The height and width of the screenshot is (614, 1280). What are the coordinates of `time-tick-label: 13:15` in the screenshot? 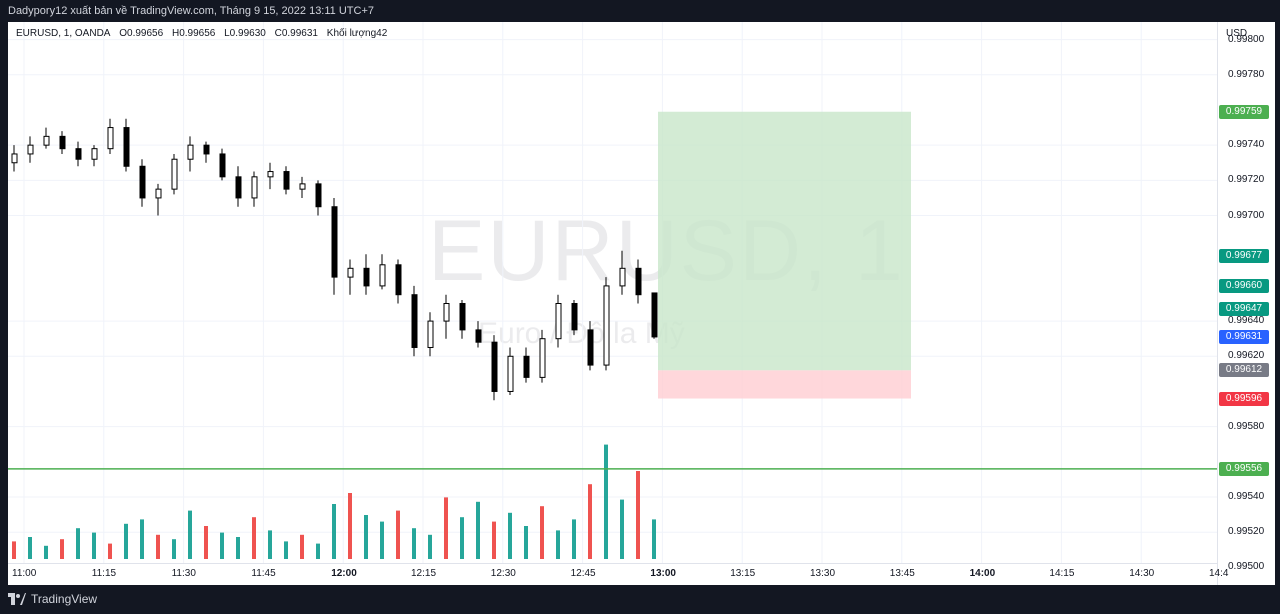 It's located at (743, 573).